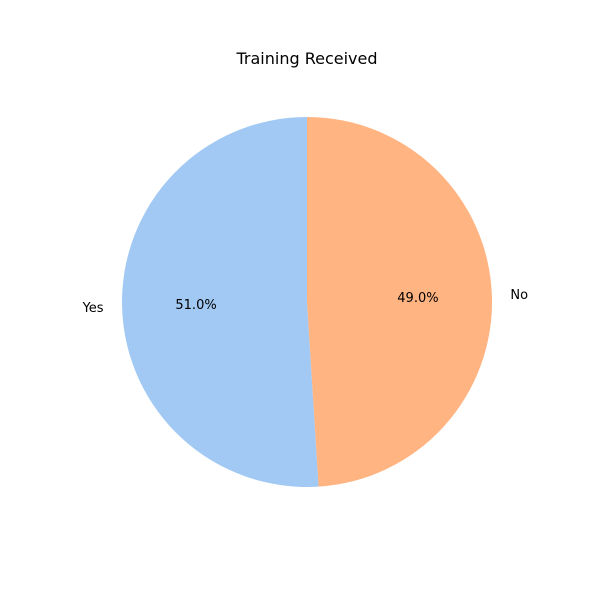 The image size is (600, 600). What do you see at coordinates (93, 308) in the screenshot?
I see `slice-label-yes: Yes` at bounding box center [93, 308].